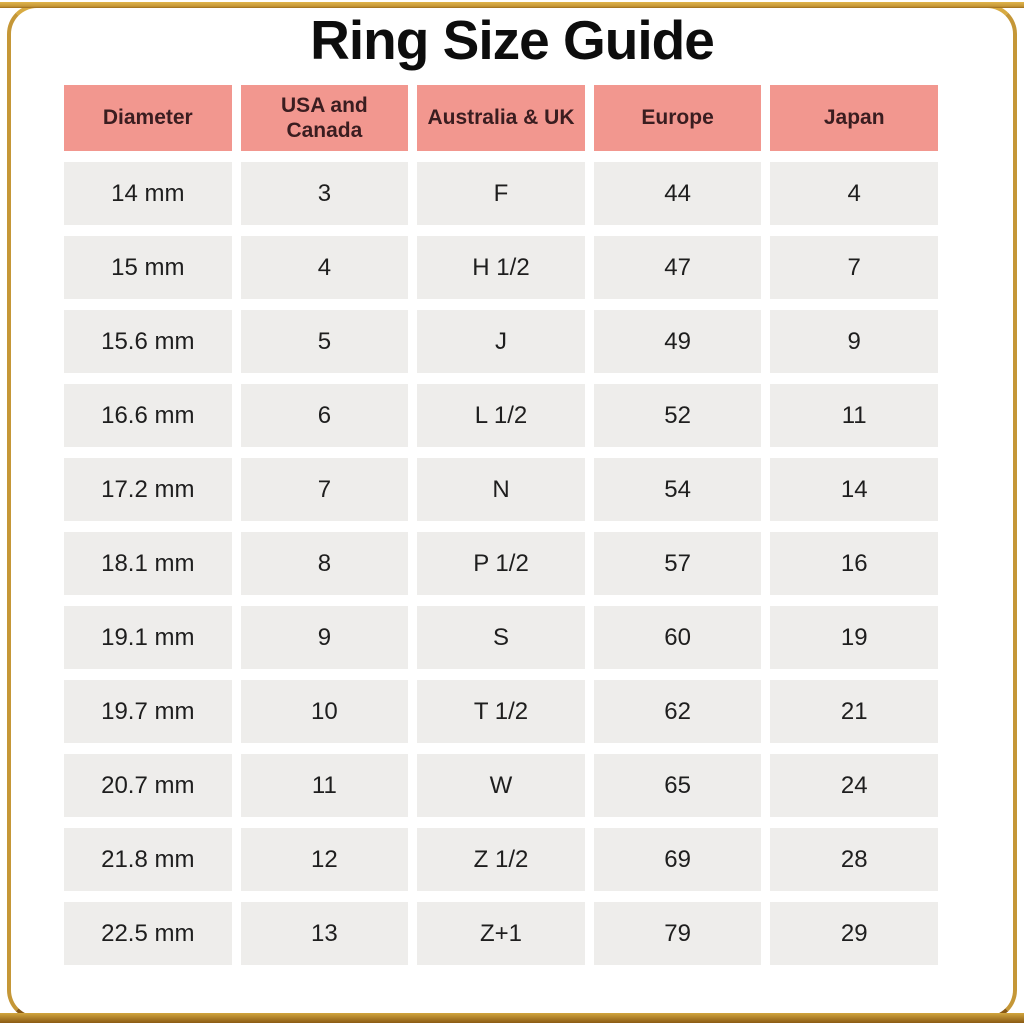 The height and width of the screenshot is (1024, 1024). I want to click on table-cell: 14, so click(854, 489).